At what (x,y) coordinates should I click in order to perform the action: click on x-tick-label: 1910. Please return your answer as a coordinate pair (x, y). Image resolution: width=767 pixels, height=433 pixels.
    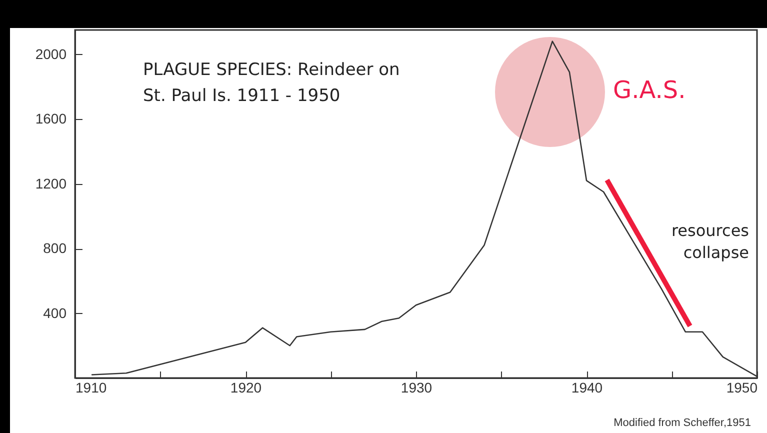
    Looking at the image, I should click on (91, 388).